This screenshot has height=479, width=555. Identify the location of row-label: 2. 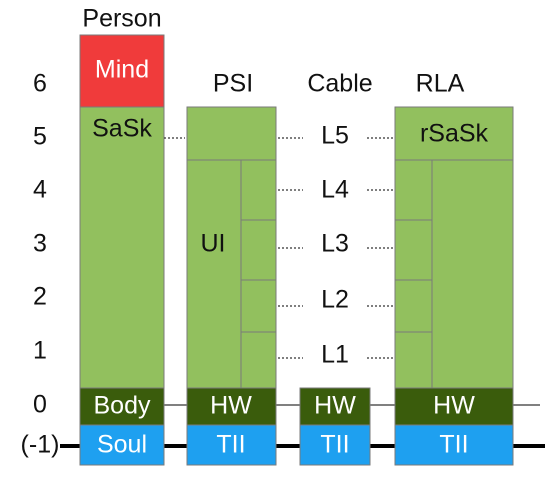
(40, 297).